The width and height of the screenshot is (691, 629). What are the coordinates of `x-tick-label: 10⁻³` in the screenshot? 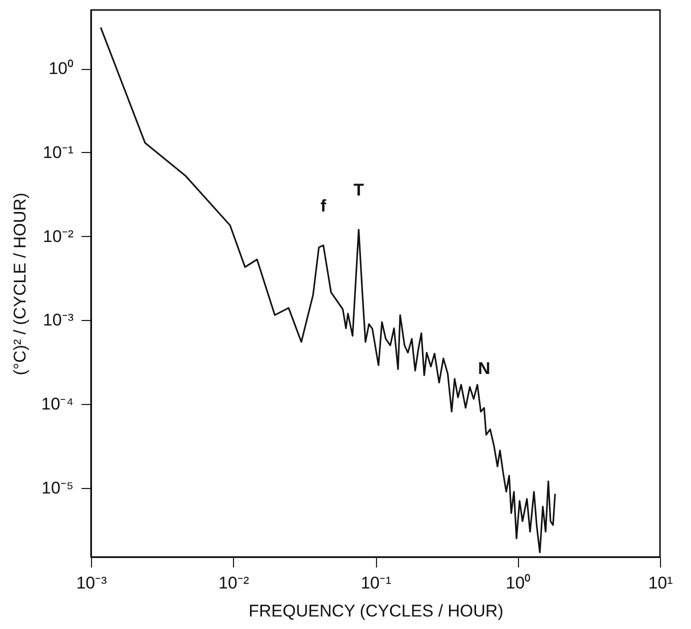 It's located at (92, 583).